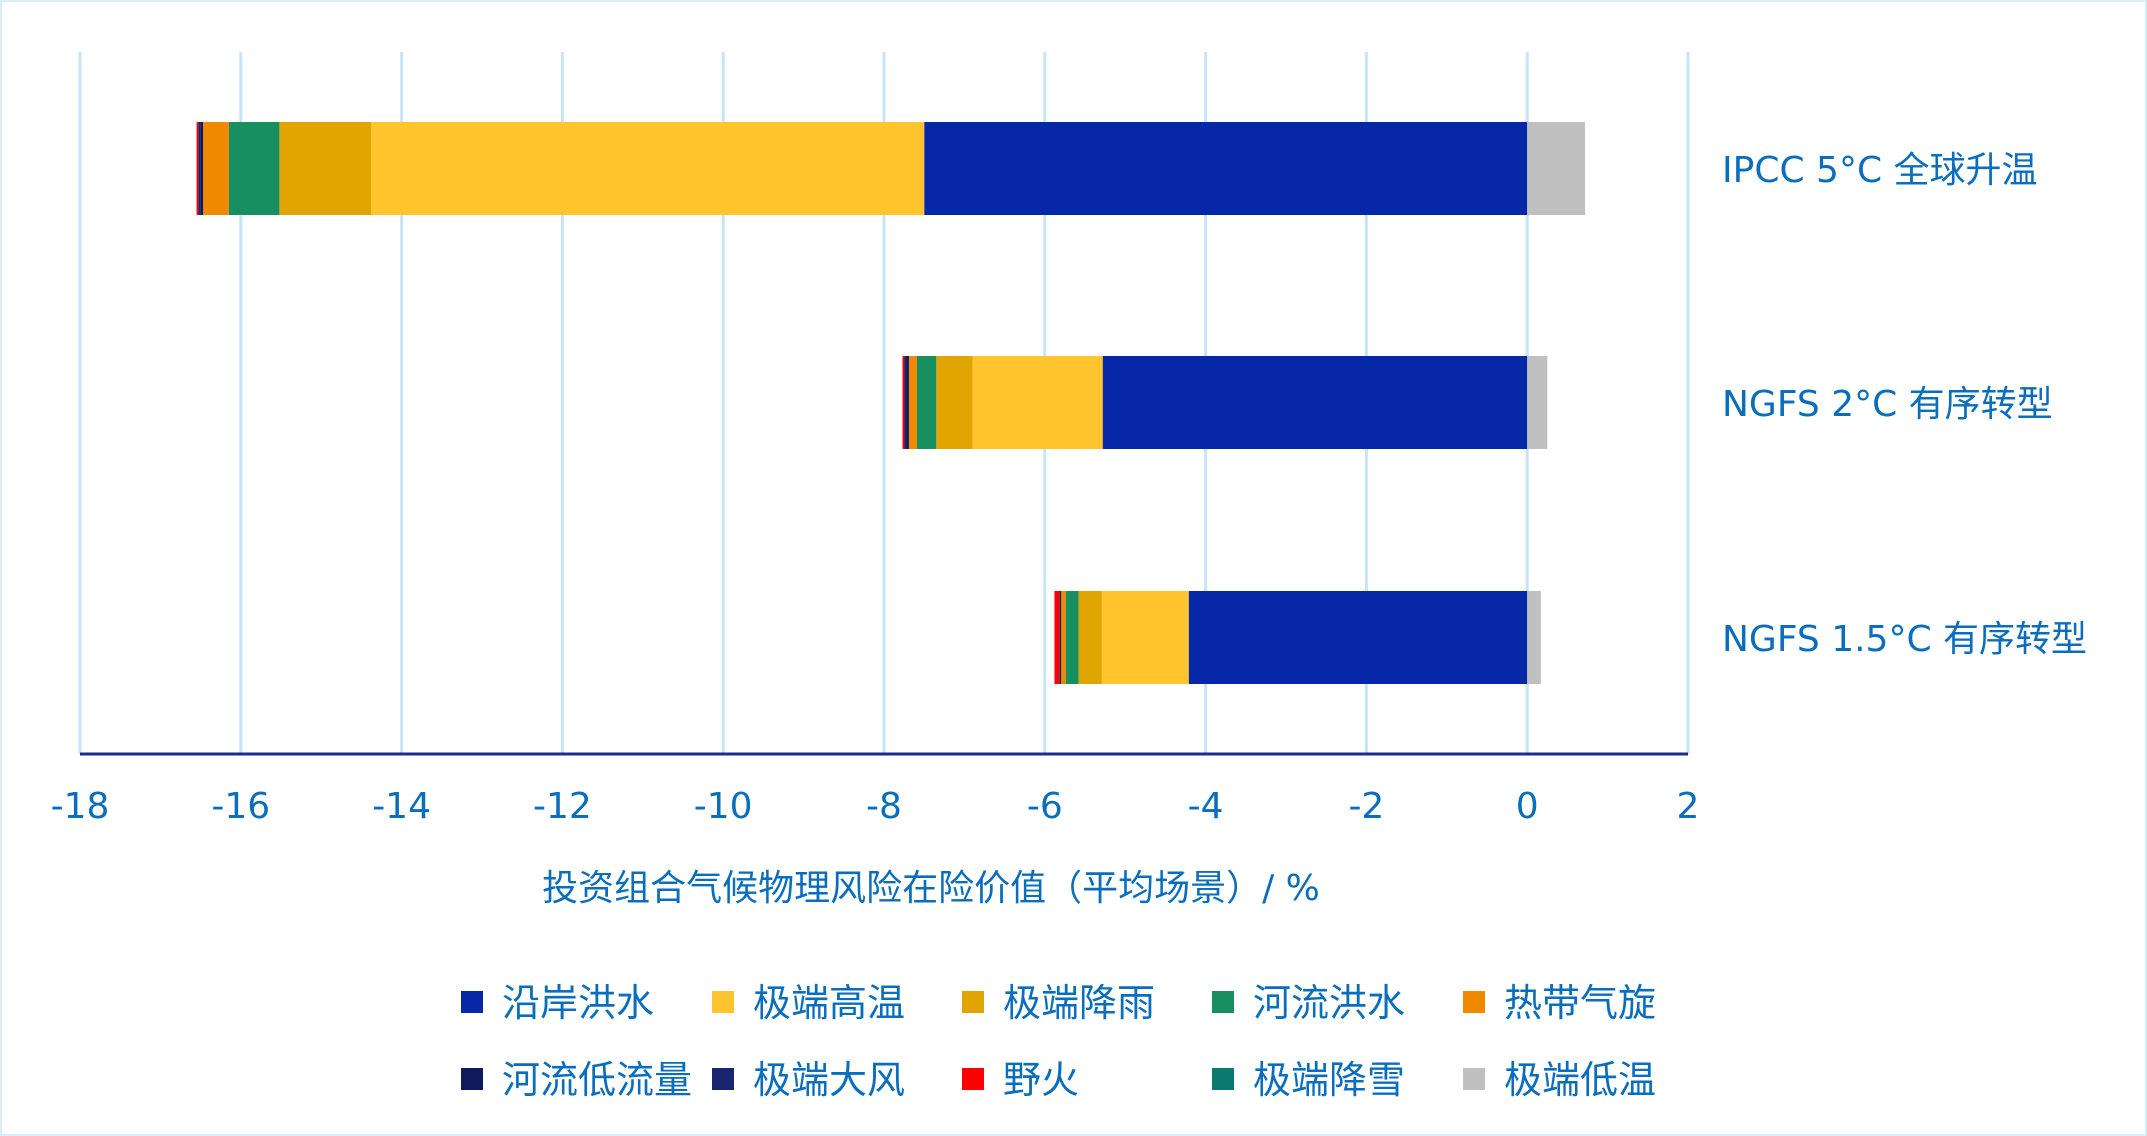  I want to click on x-axis-title: 投资组合气候物理风险在险价值（平均场景）/ %, so click(931, 888).